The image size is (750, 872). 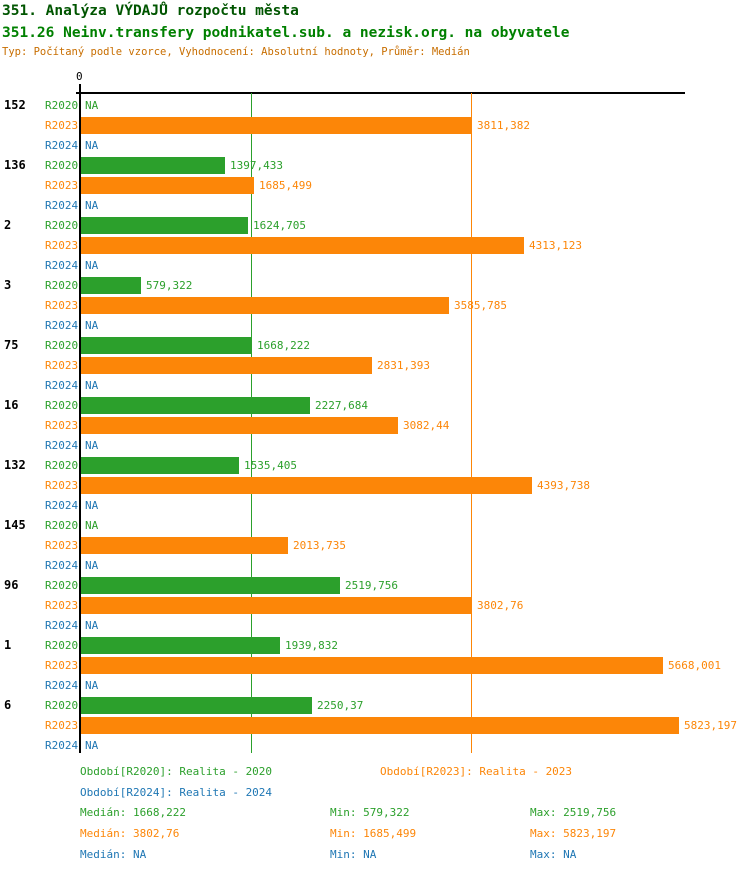 What do you see at coordinates (500, 605) in the screenshot?
I see `bar-value-label: 3802,76` at bounding box center [500, 605].